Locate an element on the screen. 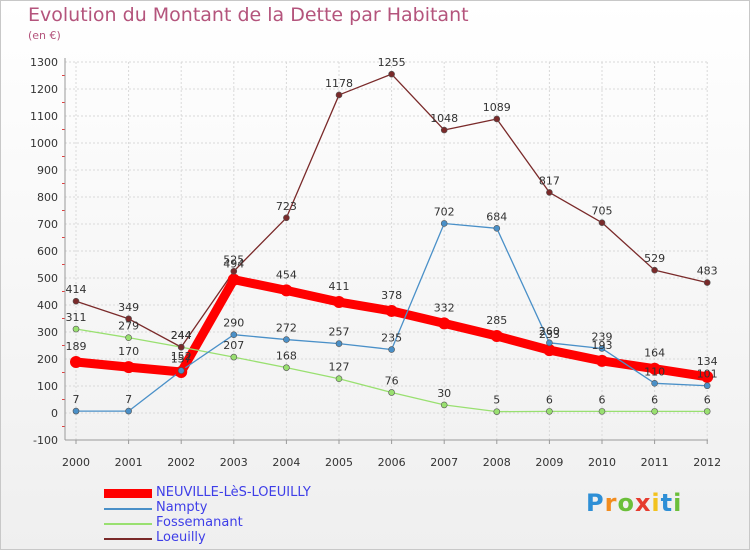 This screenshot has height=550, width=750. data-label: 483 is located at coordinates (707, 271).